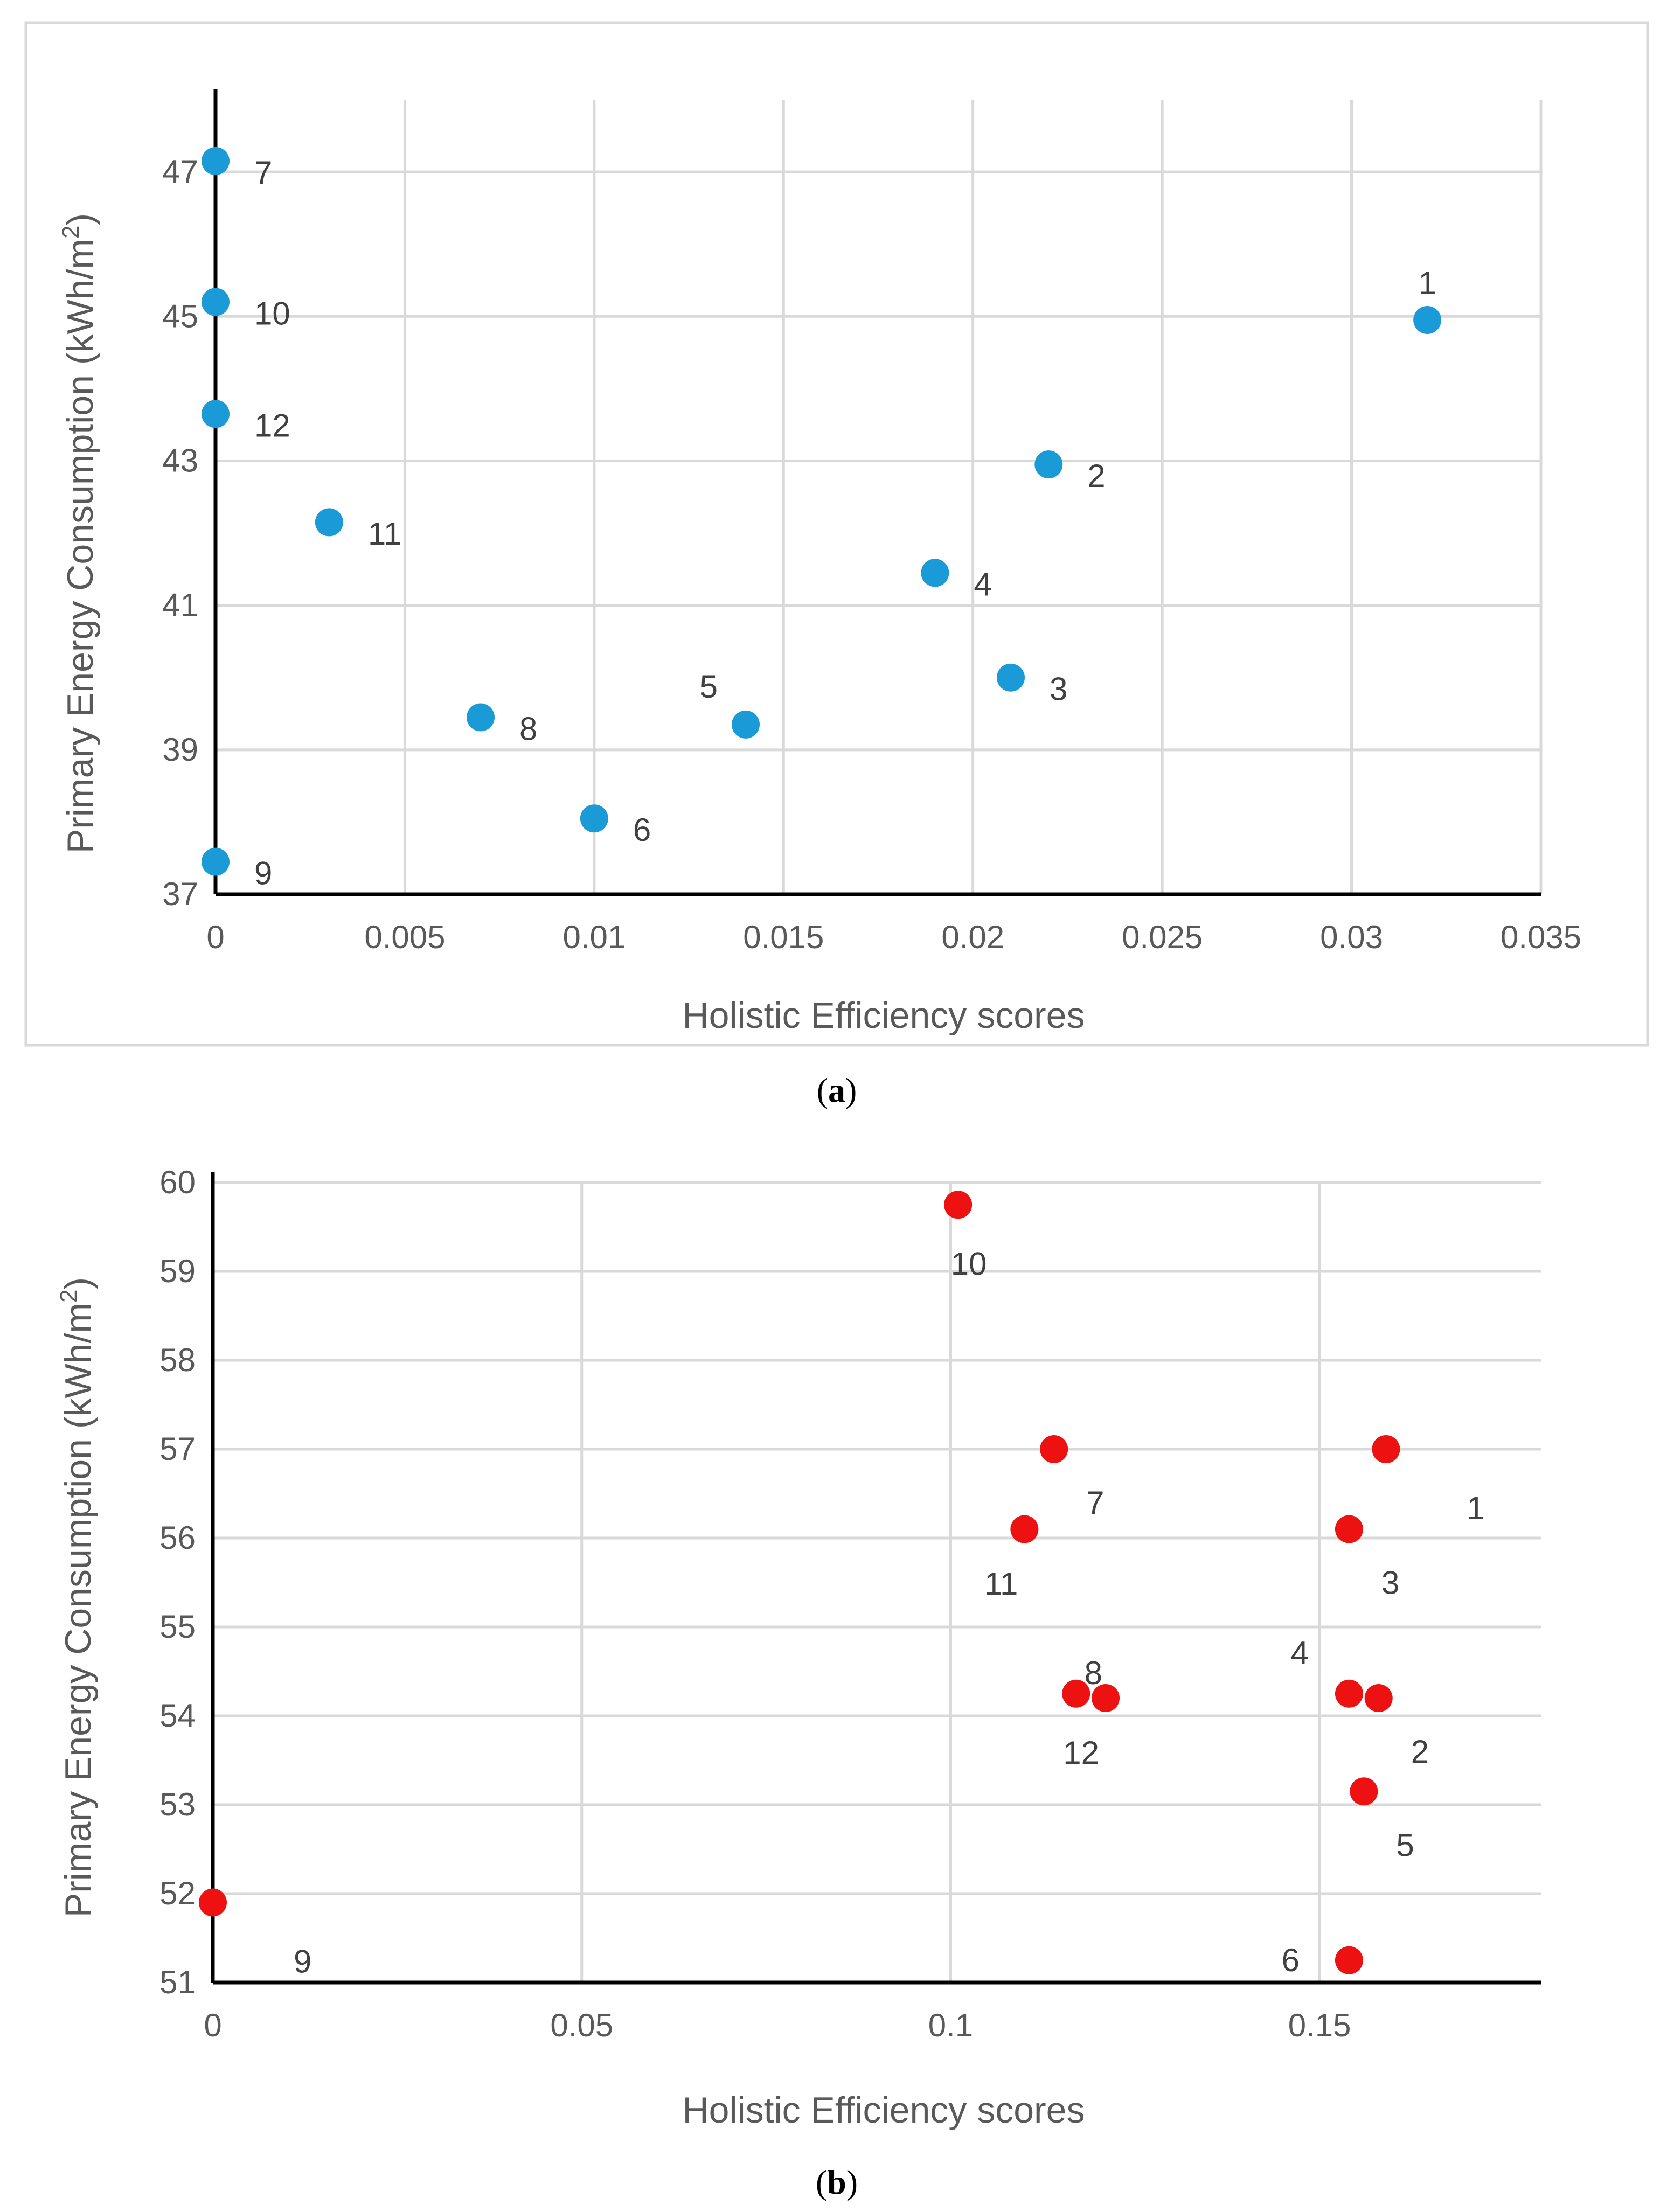  I want to click on y-tick-label: 54, so click(177, 1716).